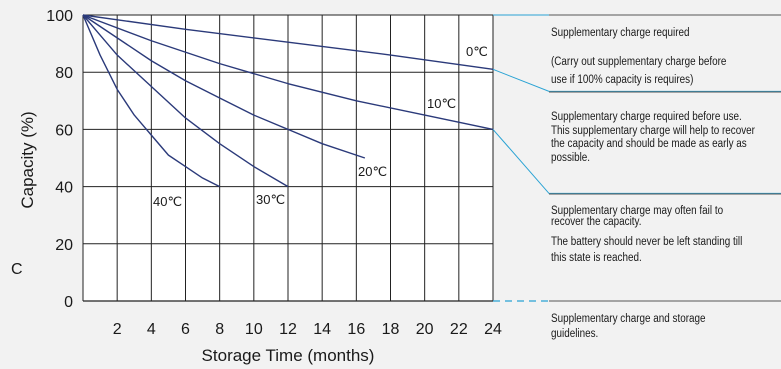  Describe the element at coordinates (254, 329) in the screenshot. I see `x-tick-label: 10` at that location.